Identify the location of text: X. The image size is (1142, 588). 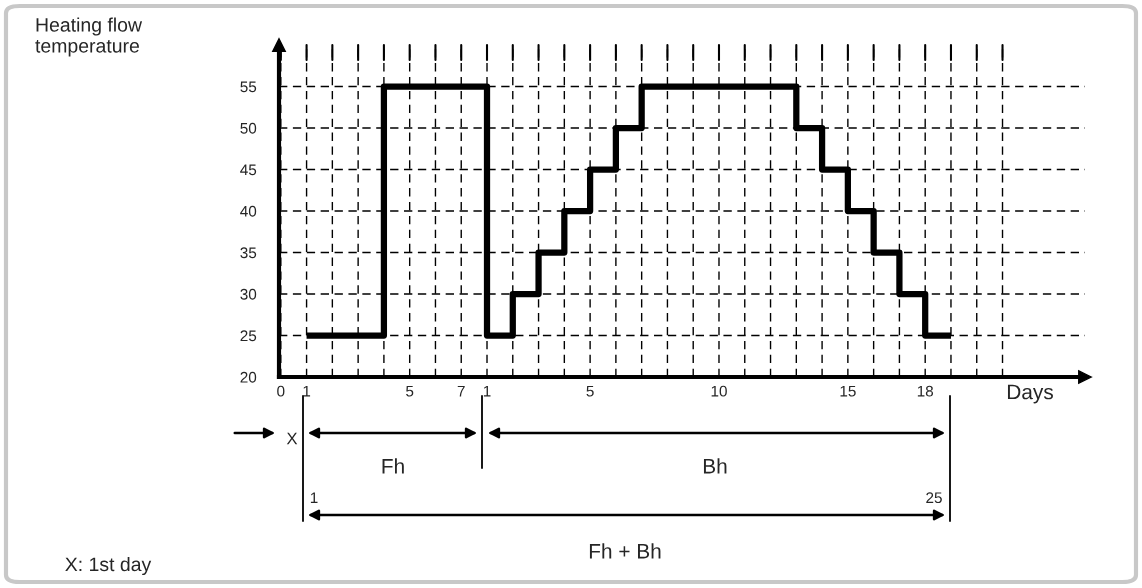
(292, 438).